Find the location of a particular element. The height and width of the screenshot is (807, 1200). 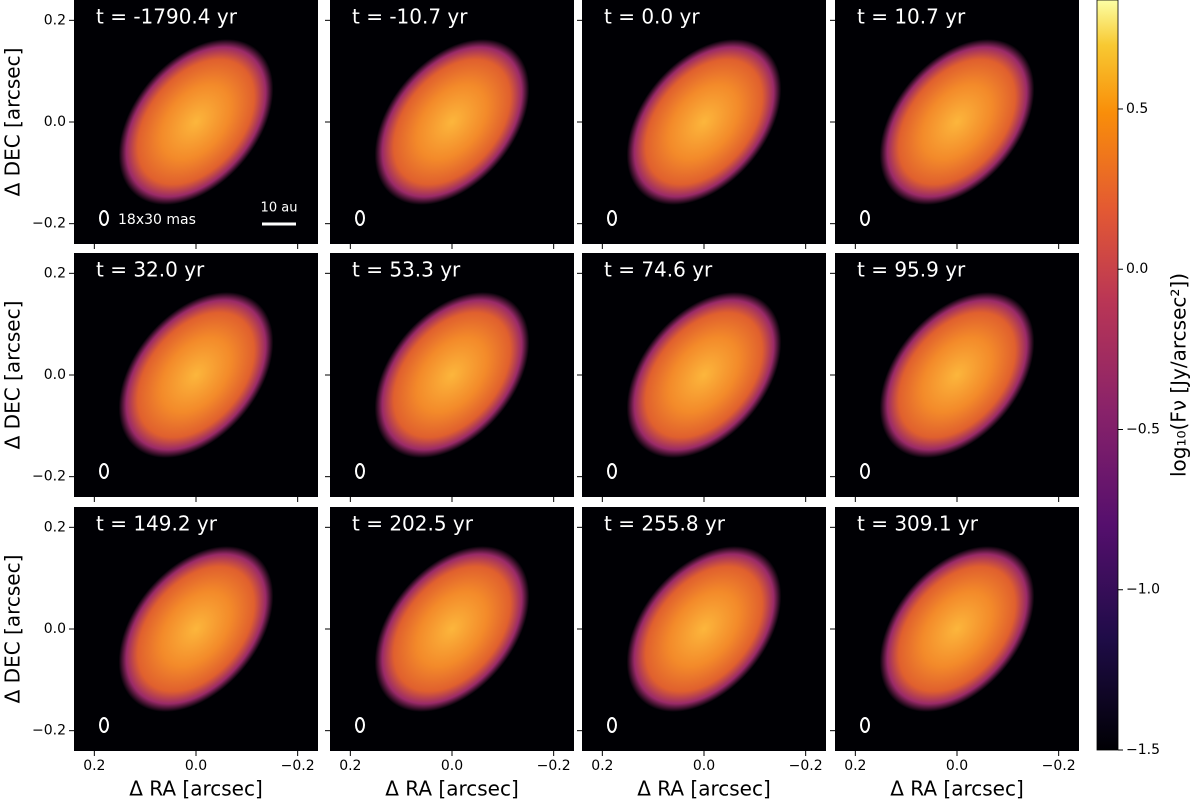

panel: t = 309.1 yr 0.2 0.0 −0.2 Δ RA [arcsec] is located at coordinates (954, 654).